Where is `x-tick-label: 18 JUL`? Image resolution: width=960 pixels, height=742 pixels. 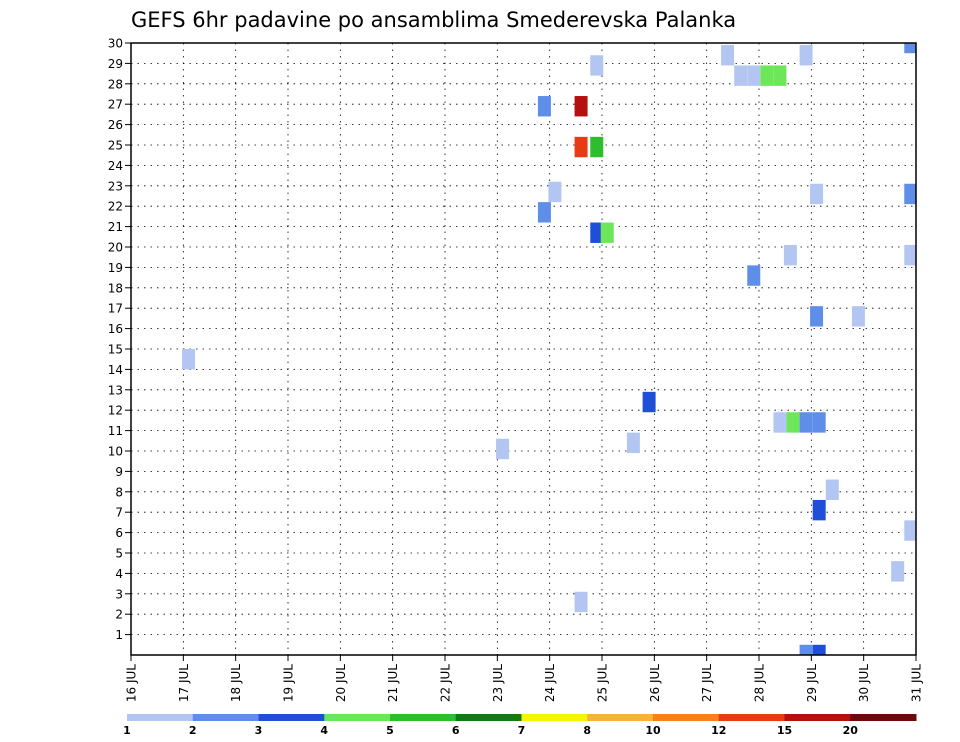
x-tick-label: 18 JUL is located at coordinates (236, 683).